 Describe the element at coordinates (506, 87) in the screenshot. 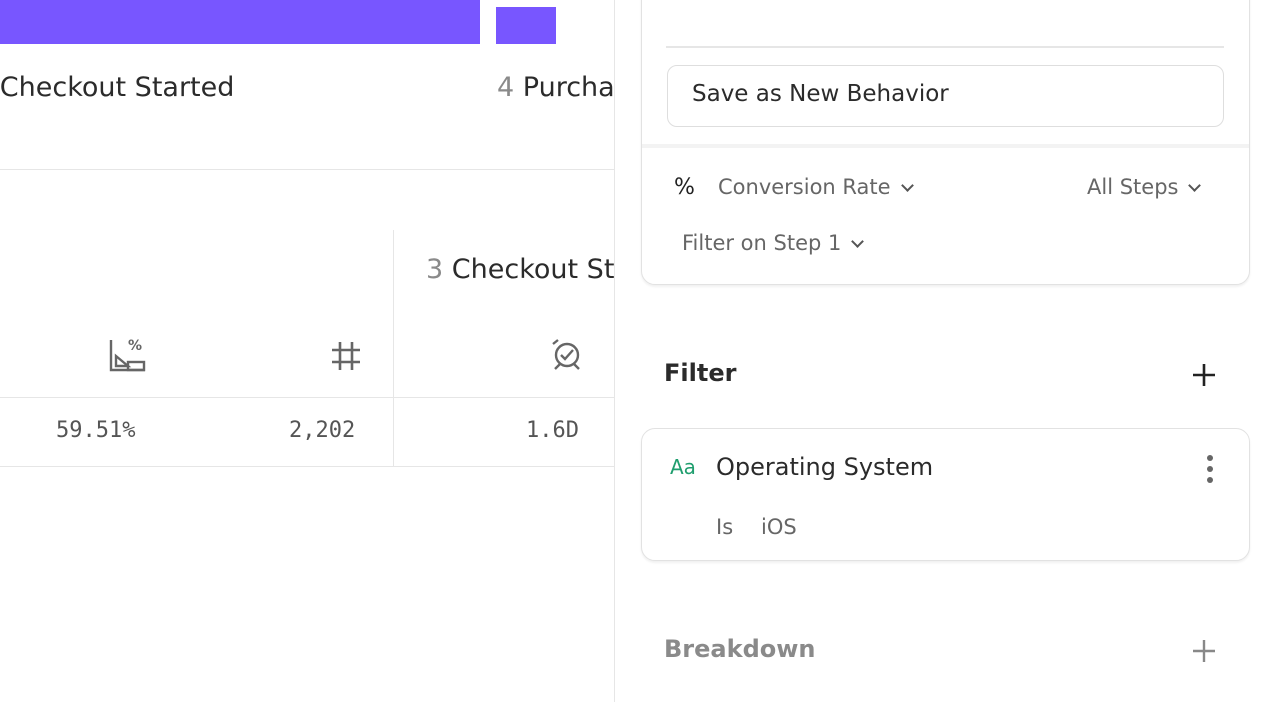

I see `step-number: 4` at that location.